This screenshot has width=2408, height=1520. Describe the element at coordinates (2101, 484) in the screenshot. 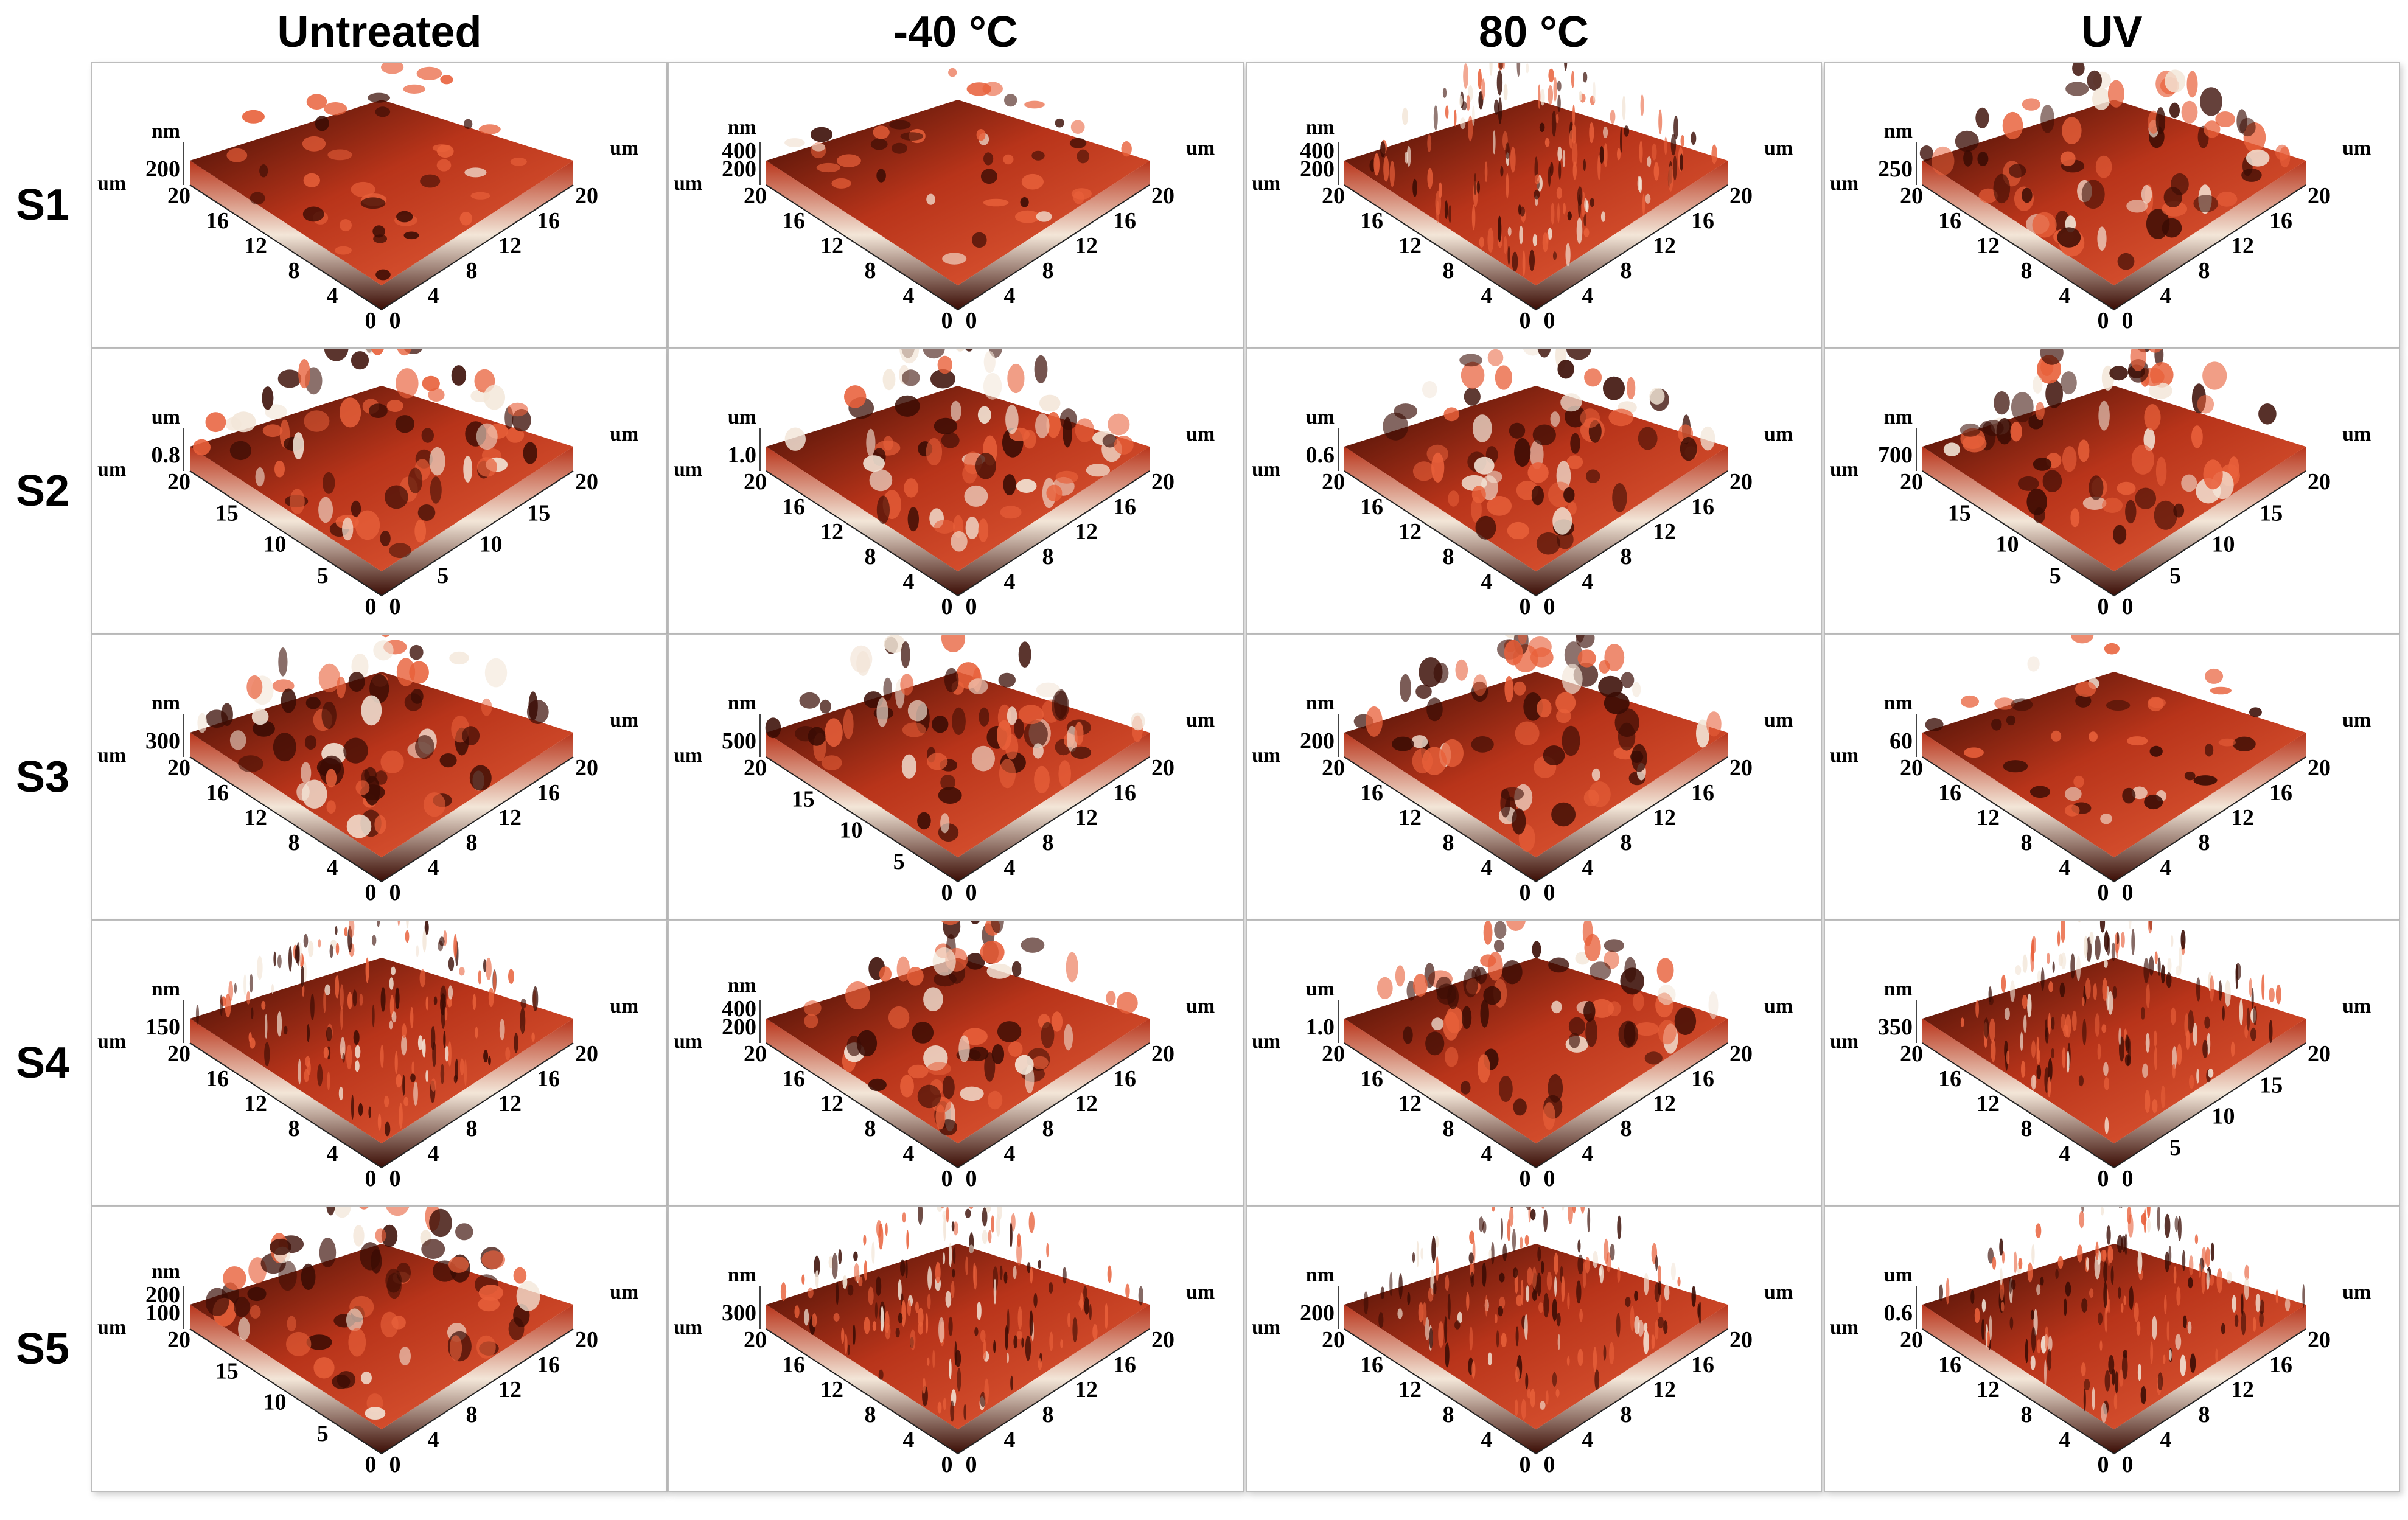

I see `afm-surface-plot: nm 700 um um 20 15 10 5 0 0 5 10 15 20` at that location.